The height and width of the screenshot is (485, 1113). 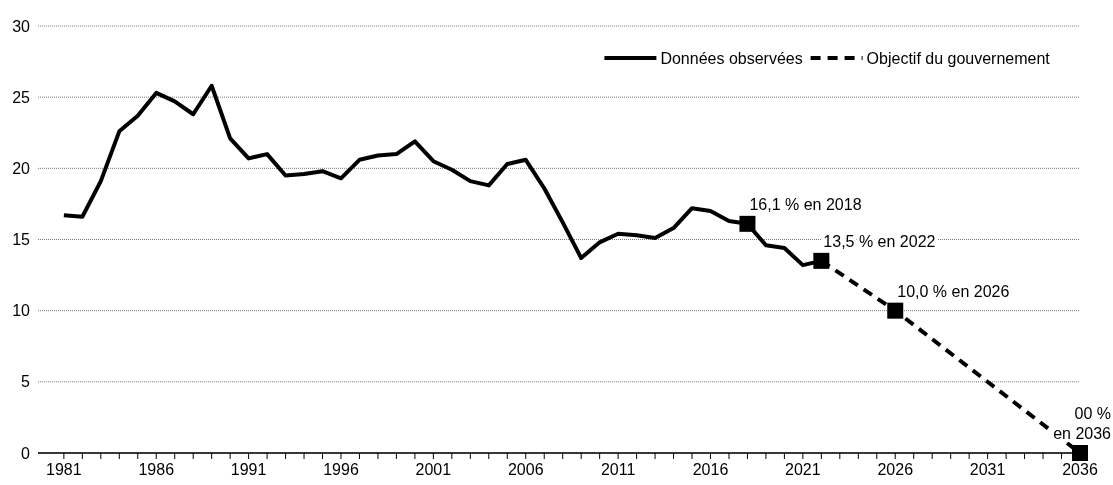 I want to click on annotation: 16,1 % en 2018, so click(x=805, y=204).